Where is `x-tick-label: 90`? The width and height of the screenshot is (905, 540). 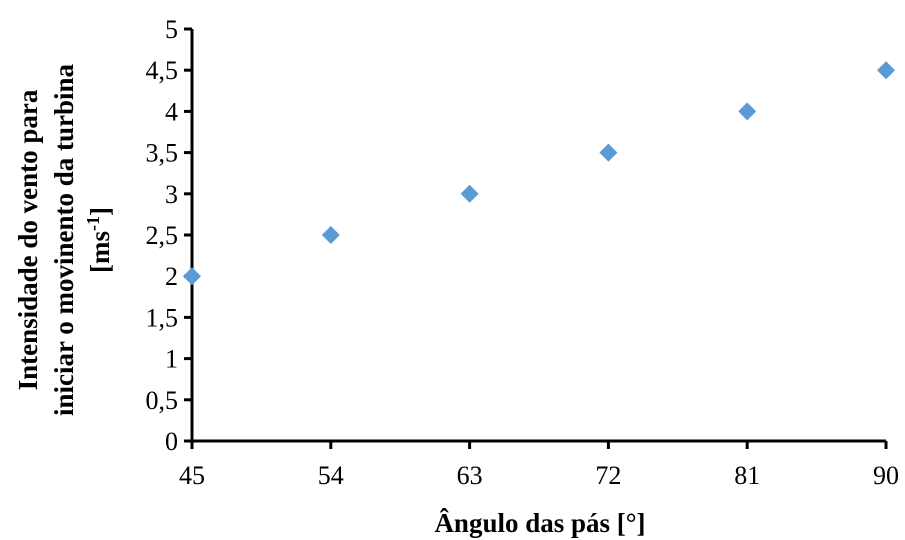
x-tick-label: 90 is located at coordinates (886, 475).